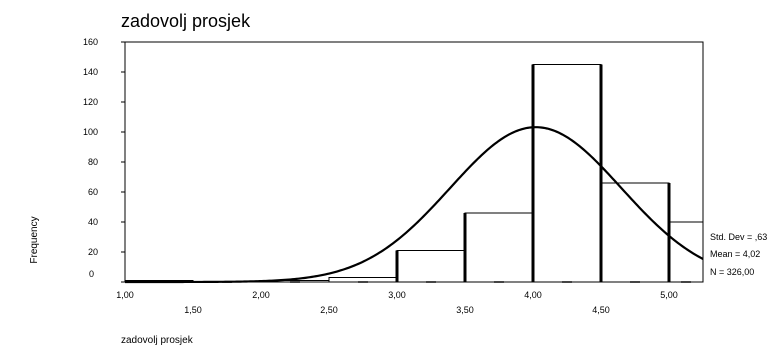 The image size is (781, 349). I want to click on y-tick-label: 120, so click(90, 102).